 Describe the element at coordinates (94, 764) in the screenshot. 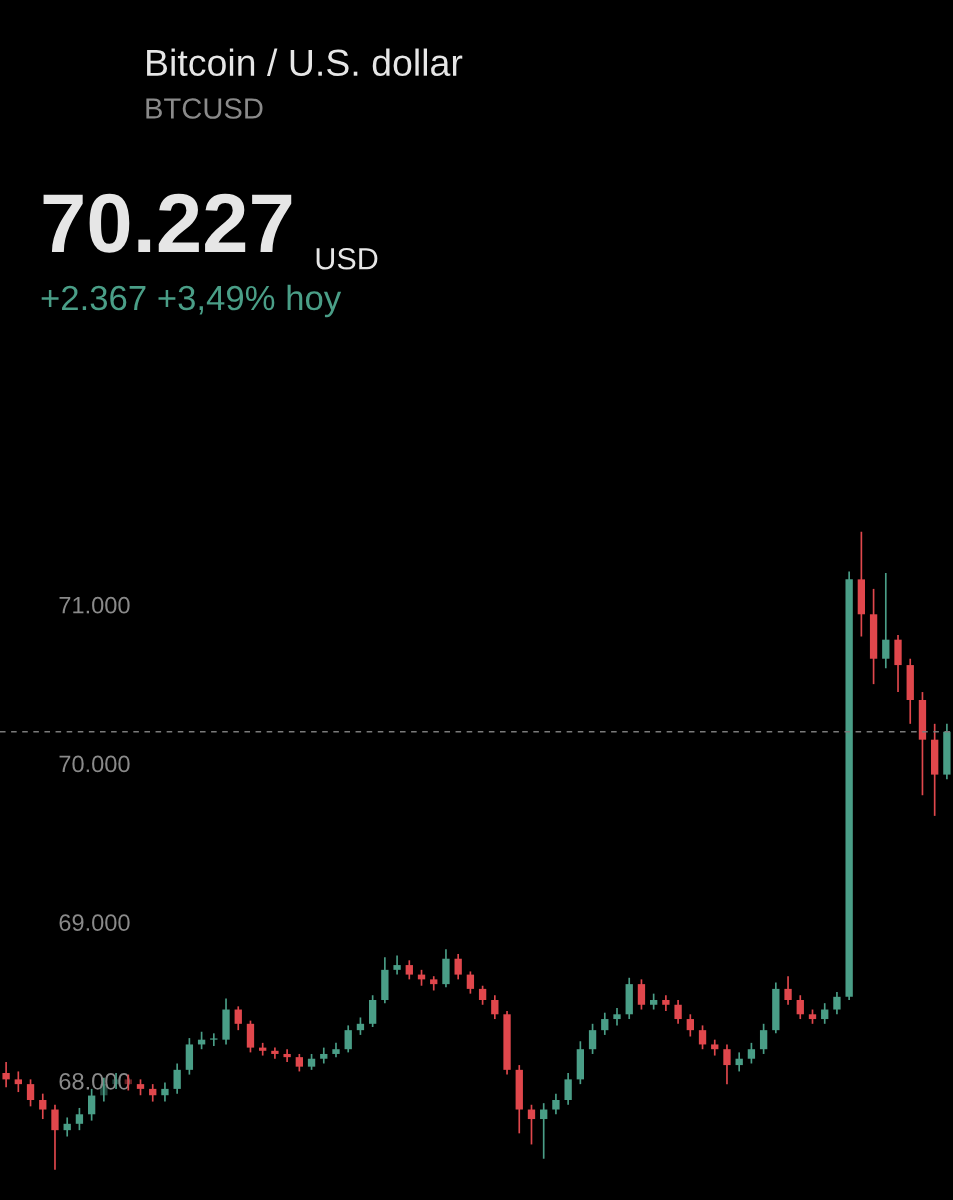

I see `y-tick-label: 70.000` at that location.